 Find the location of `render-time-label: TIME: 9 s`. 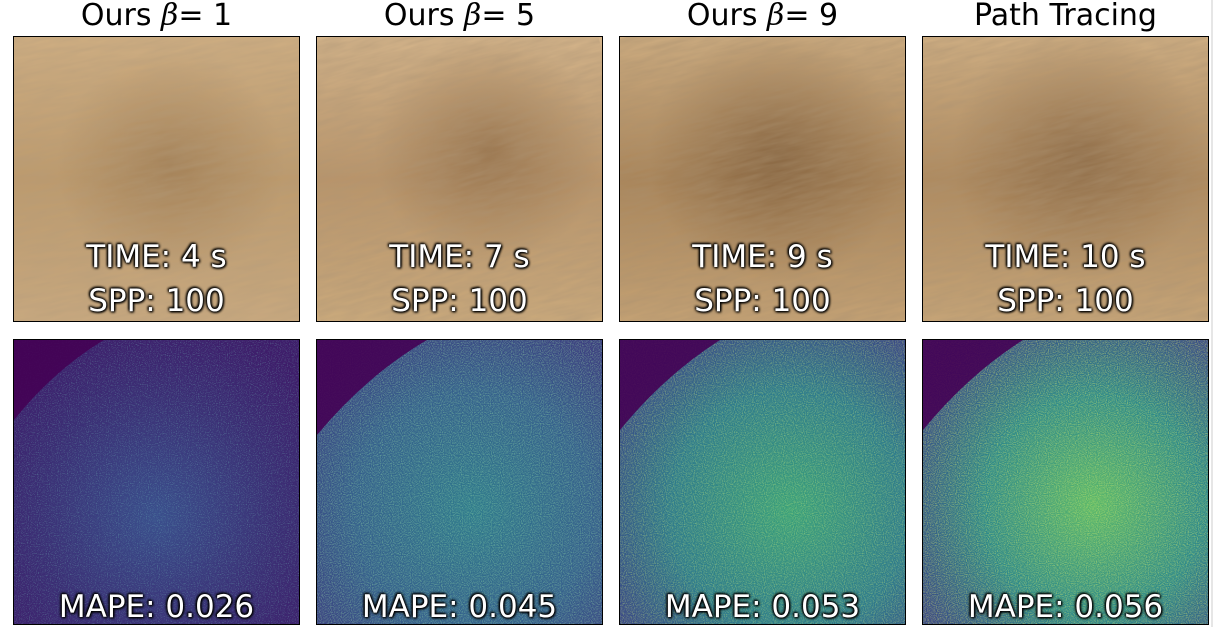

render-time-label: TIME: 9 s is located at coordinates (762, 257).